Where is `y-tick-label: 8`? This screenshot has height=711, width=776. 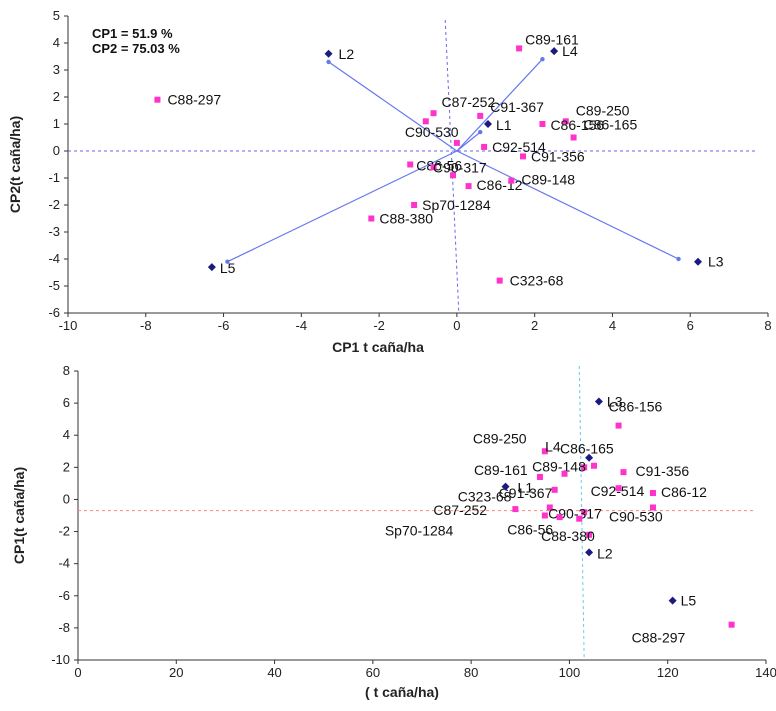 y-tick-label: 8 is located at coordinates (66, 370).